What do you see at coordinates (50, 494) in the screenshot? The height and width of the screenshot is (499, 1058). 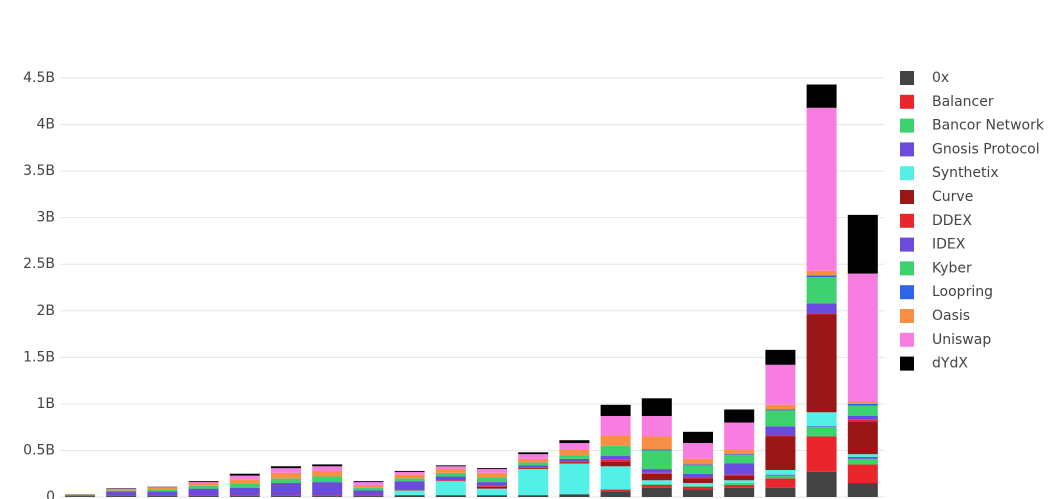 I see `y-tick-label: 0` at bounding box center [50, 494].